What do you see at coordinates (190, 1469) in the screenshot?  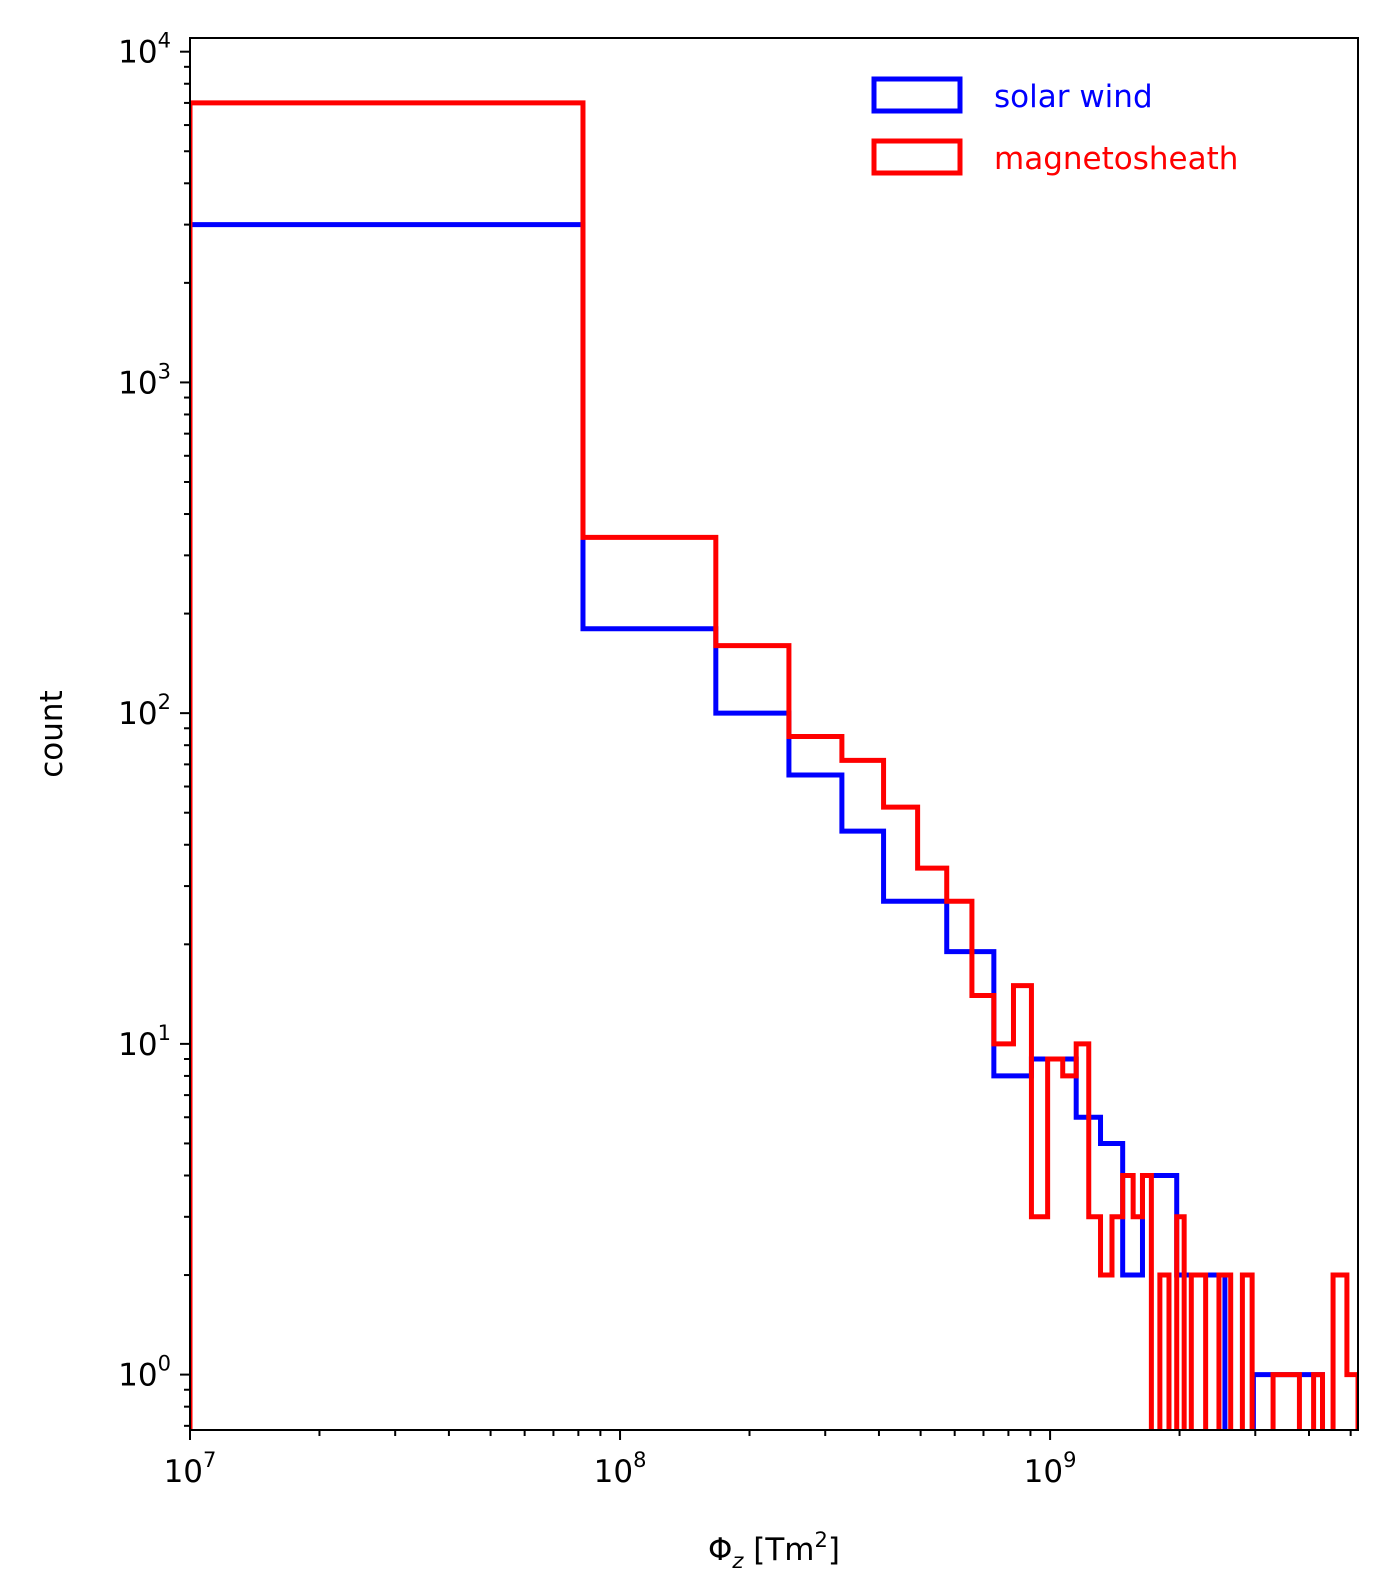 I see `x-tick-label: 10⁷` at bounding box center [190, 1469].